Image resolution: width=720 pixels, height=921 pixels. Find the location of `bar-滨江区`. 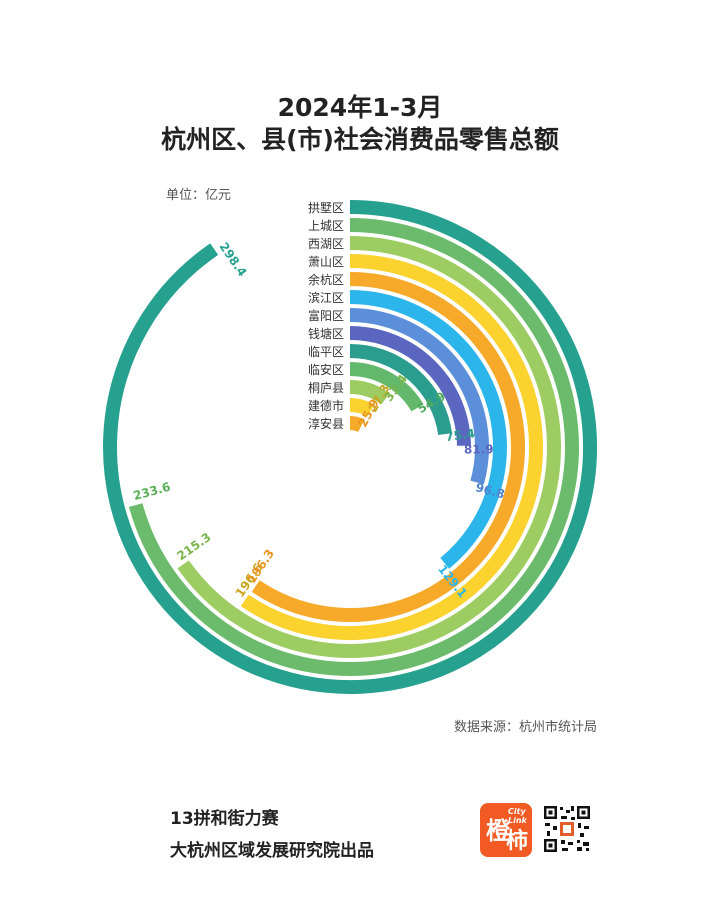

bar-滨江区 is located at coordinates (428, 429).